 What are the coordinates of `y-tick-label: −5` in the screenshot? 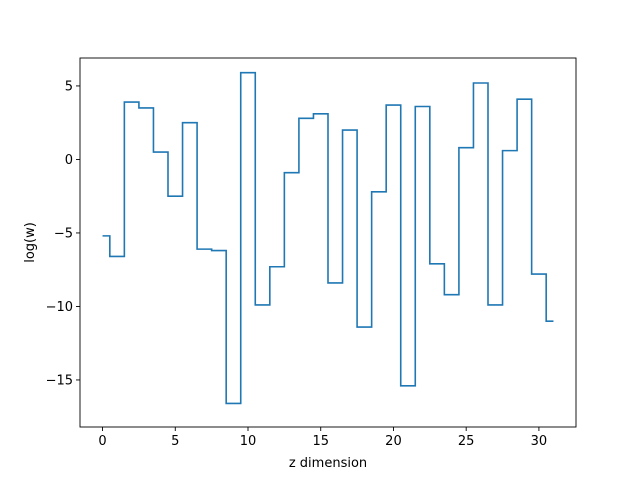 It's located at (63, 233).